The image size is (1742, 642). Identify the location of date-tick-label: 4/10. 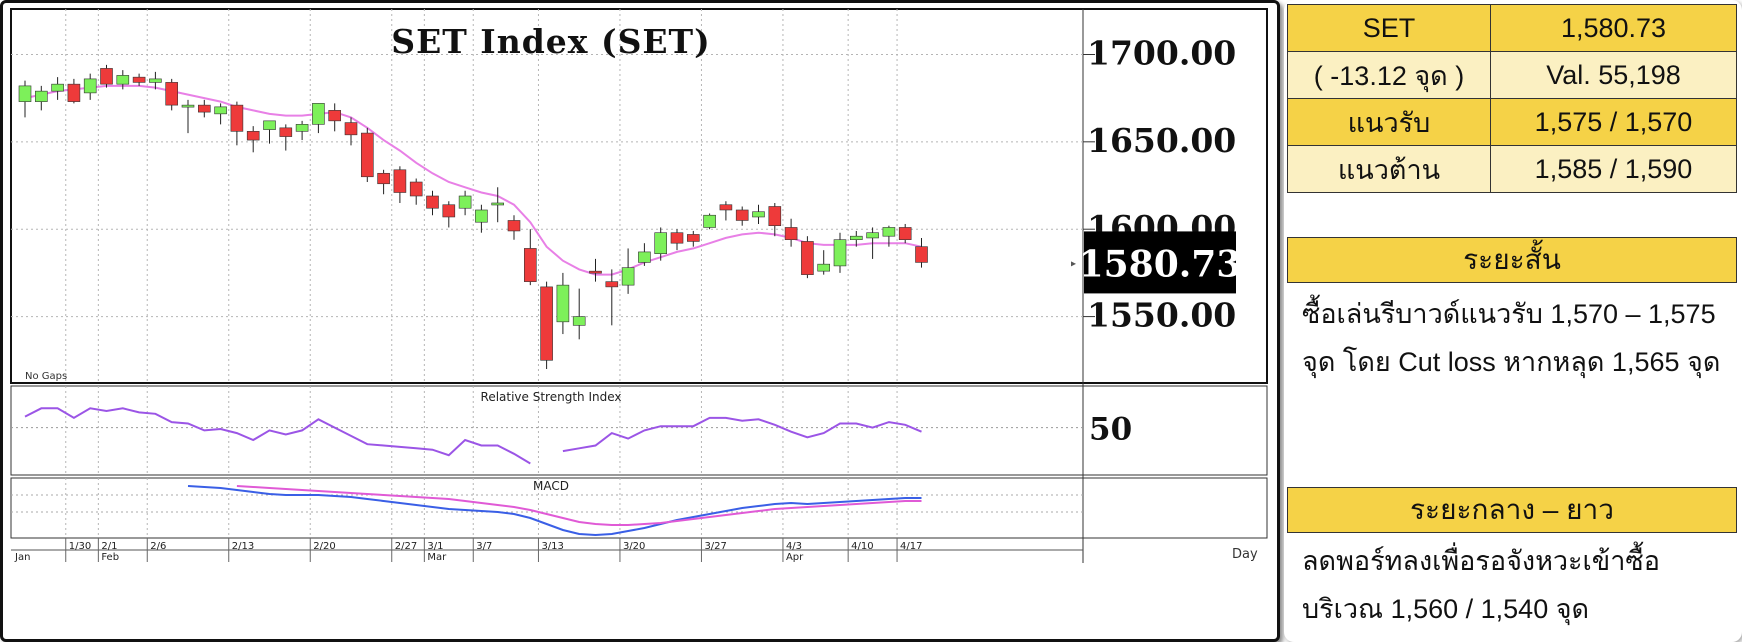
(862, 546).